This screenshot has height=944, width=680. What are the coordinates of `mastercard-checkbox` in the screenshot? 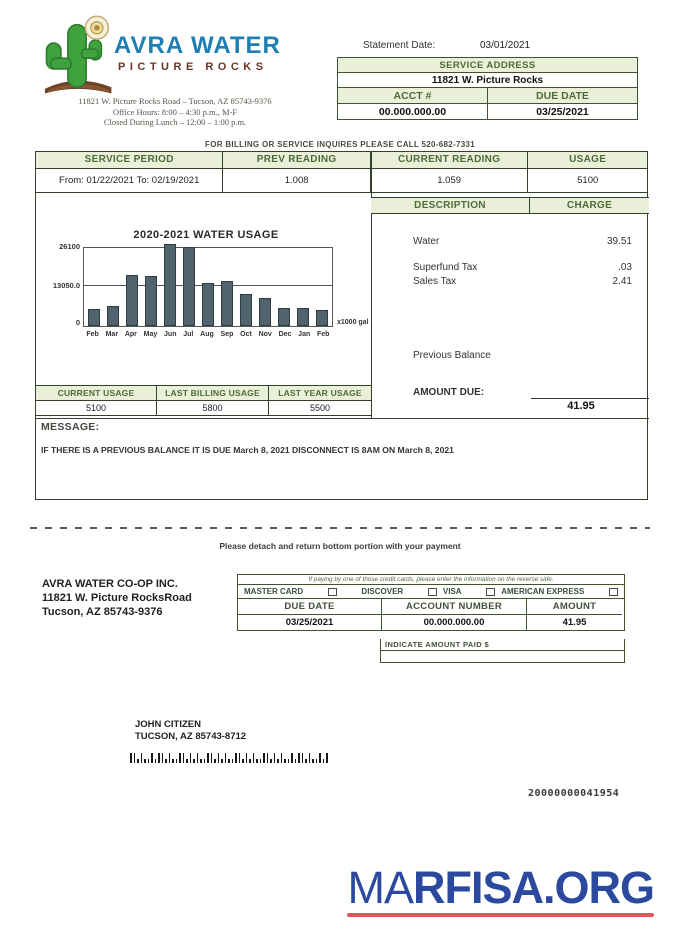 It's located at (332, 591).